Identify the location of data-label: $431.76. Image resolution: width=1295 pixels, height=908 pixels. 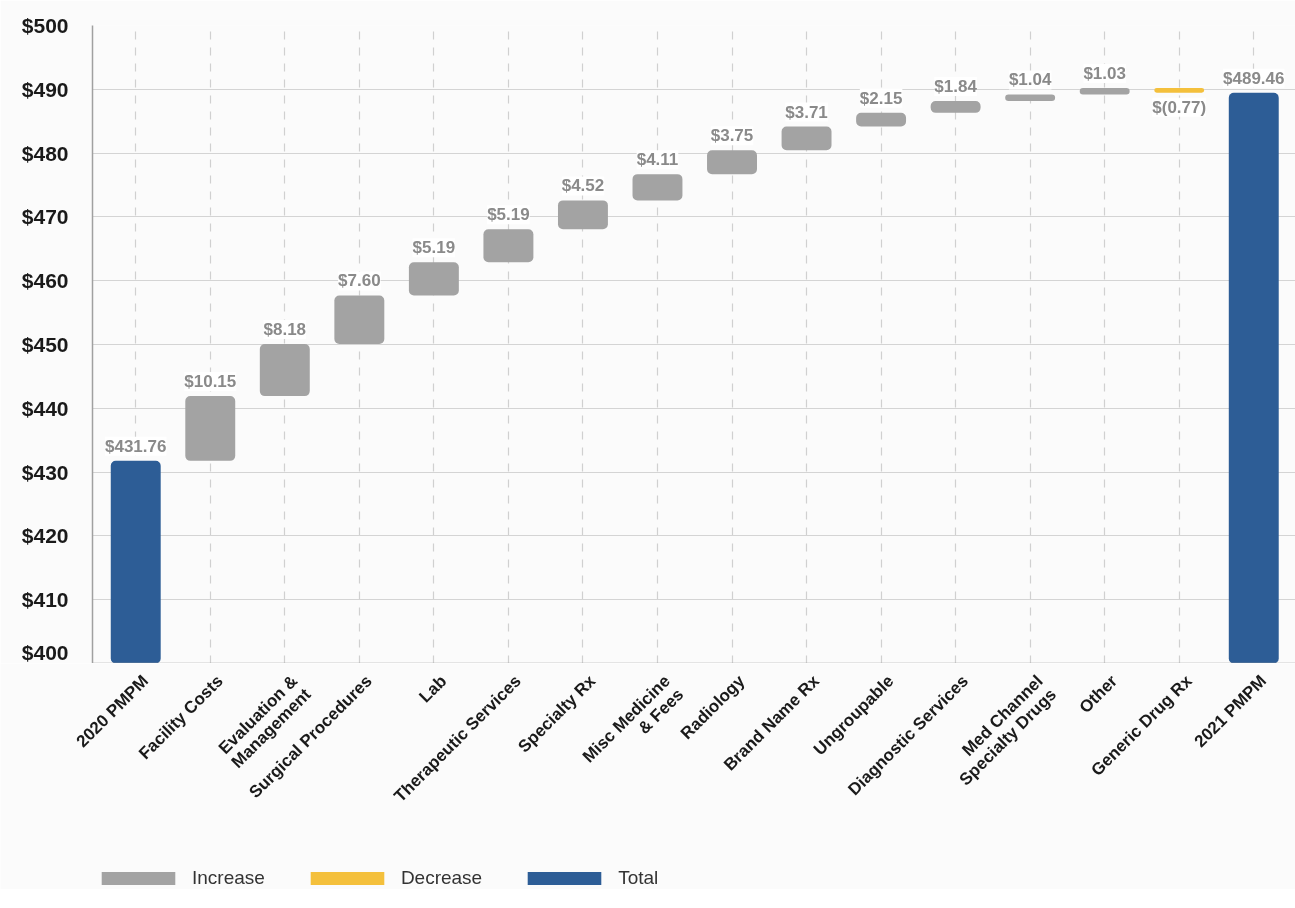
(136, 446).